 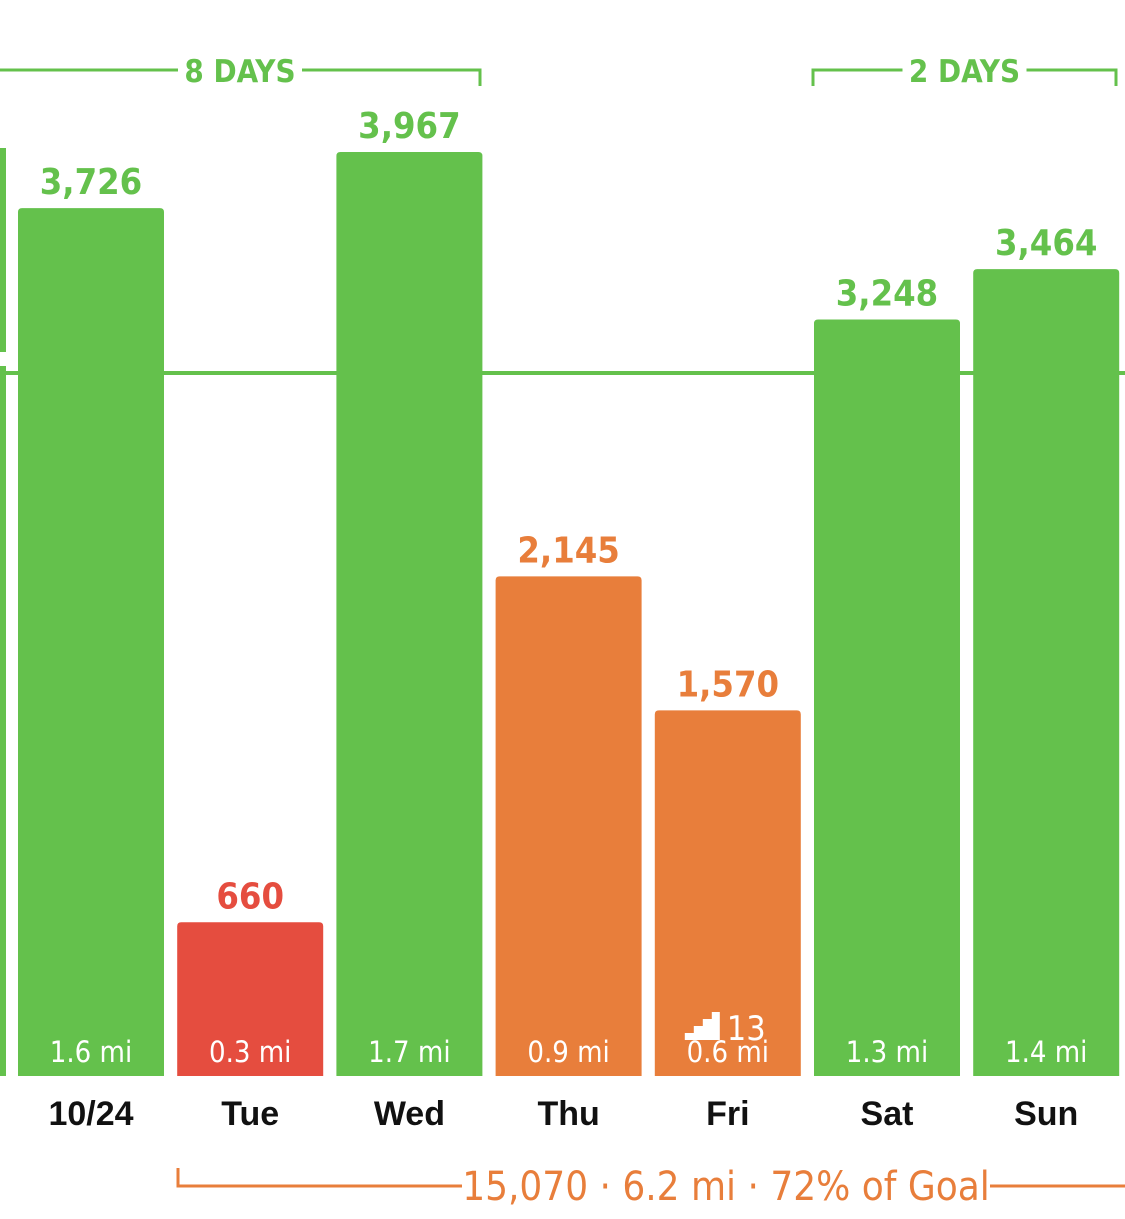 I want to click on bar-sun, so click(x=1046, y=673).